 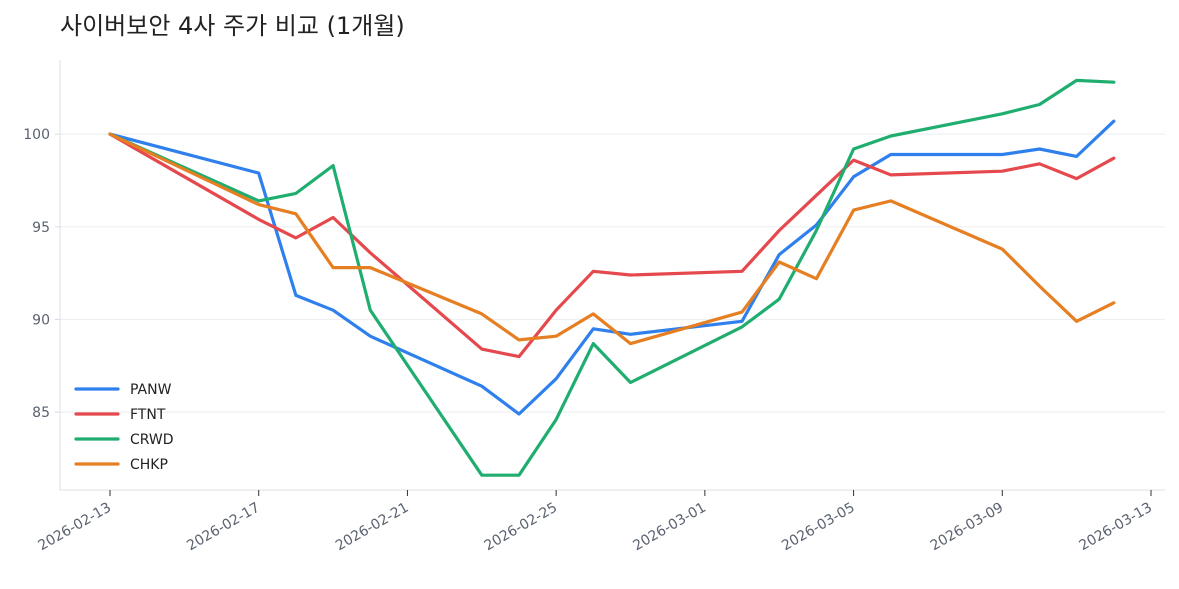 What do you see at coordinates (151, 390) in the screenshot?
I see `legend-label-panw: PANW` at bounding box center [151, 390].